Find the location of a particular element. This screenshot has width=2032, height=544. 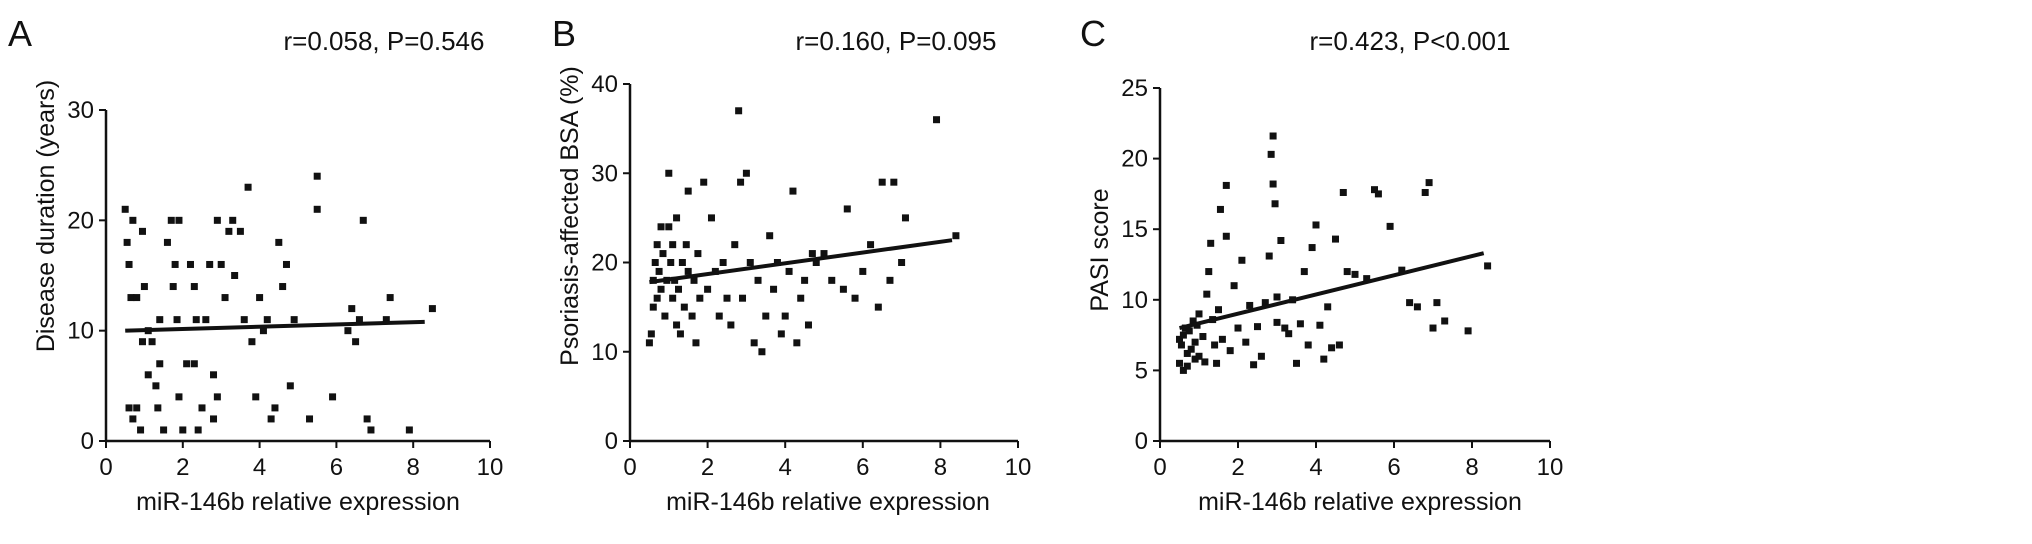

y-tick-label: 40 is located at coordinates (604, 84).